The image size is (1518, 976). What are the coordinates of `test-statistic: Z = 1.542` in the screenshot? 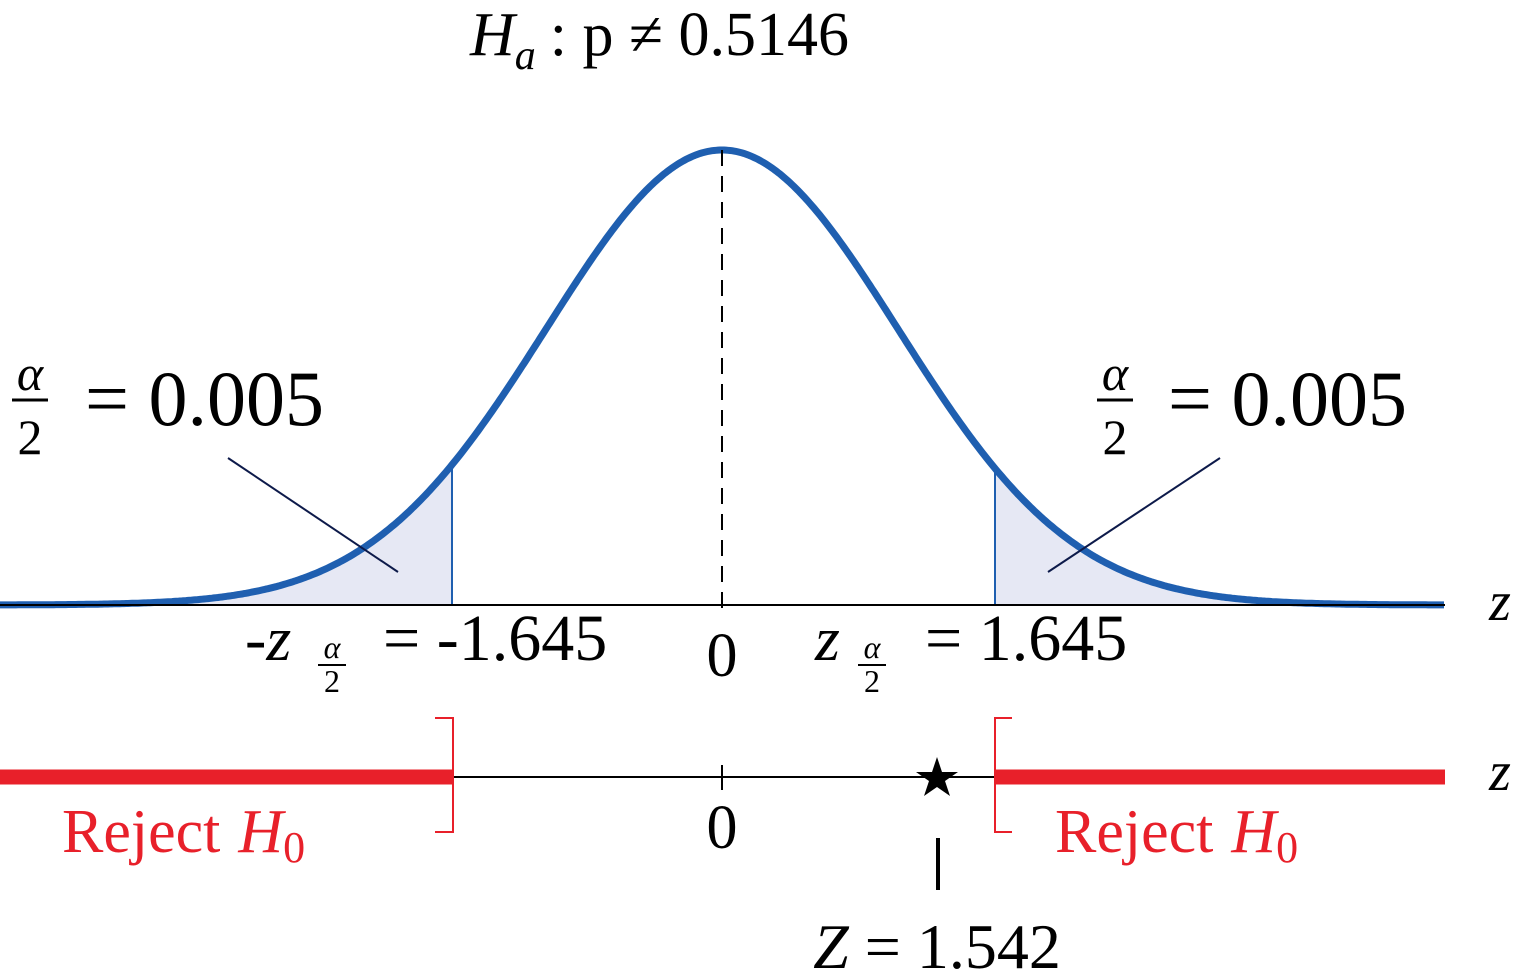 It's located at (937, 943).